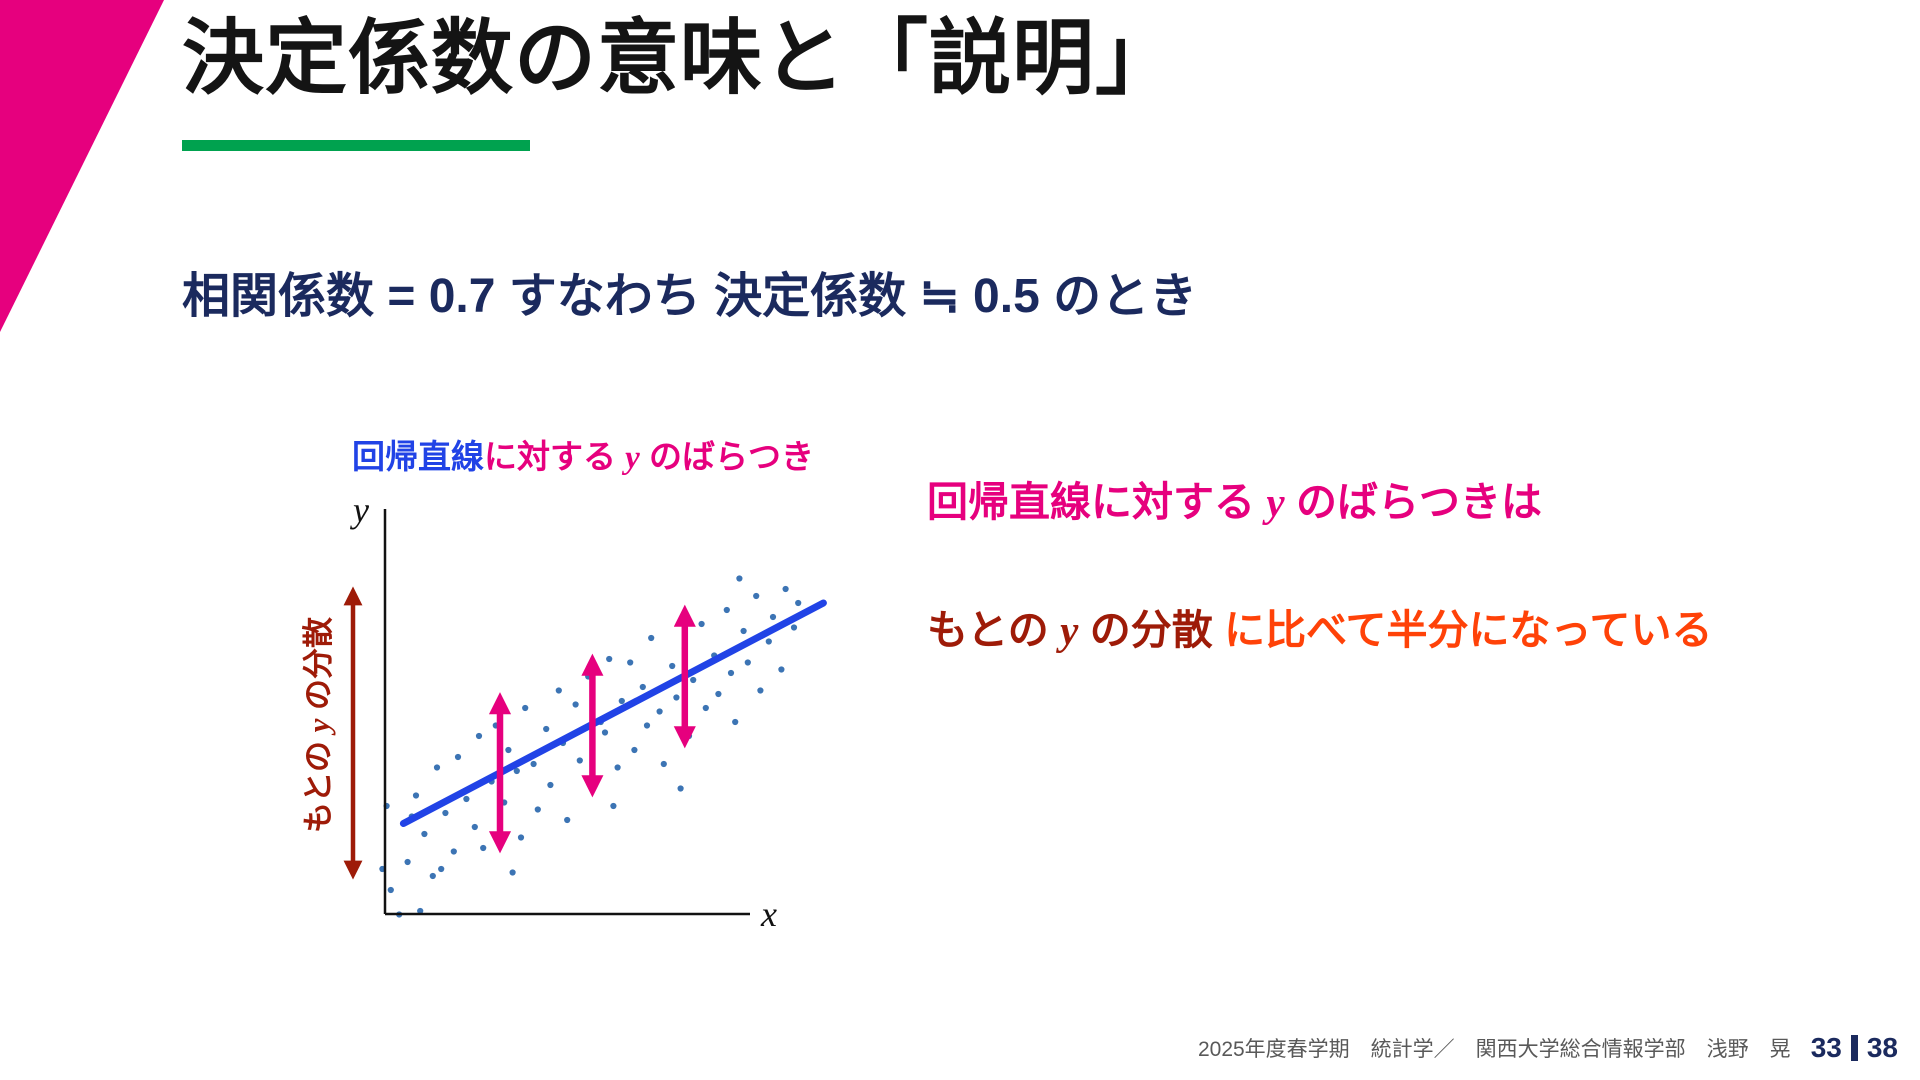  What do you see at coordinates (768, 914) in the screenshot?
I see `x-axis-label: x` at bounding box center [768, 914].